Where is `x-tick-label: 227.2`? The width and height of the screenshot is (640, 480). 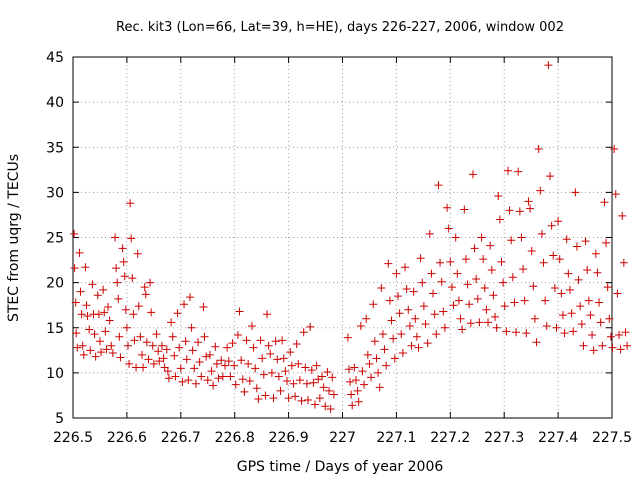 x-tick-label: 227.2 is located at coordinates (450, 438).